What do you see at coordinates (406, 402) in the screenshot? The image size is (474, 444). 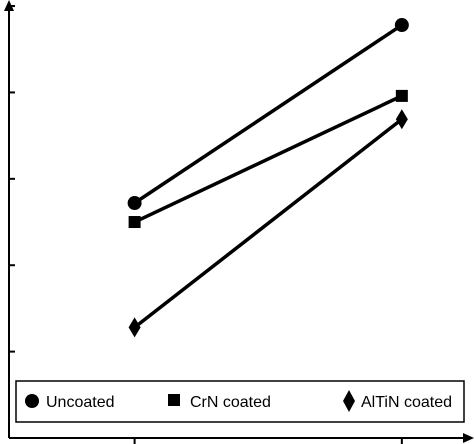 I see `legend-label-altin: AlTiN coated` at bounding box center [406, 402].